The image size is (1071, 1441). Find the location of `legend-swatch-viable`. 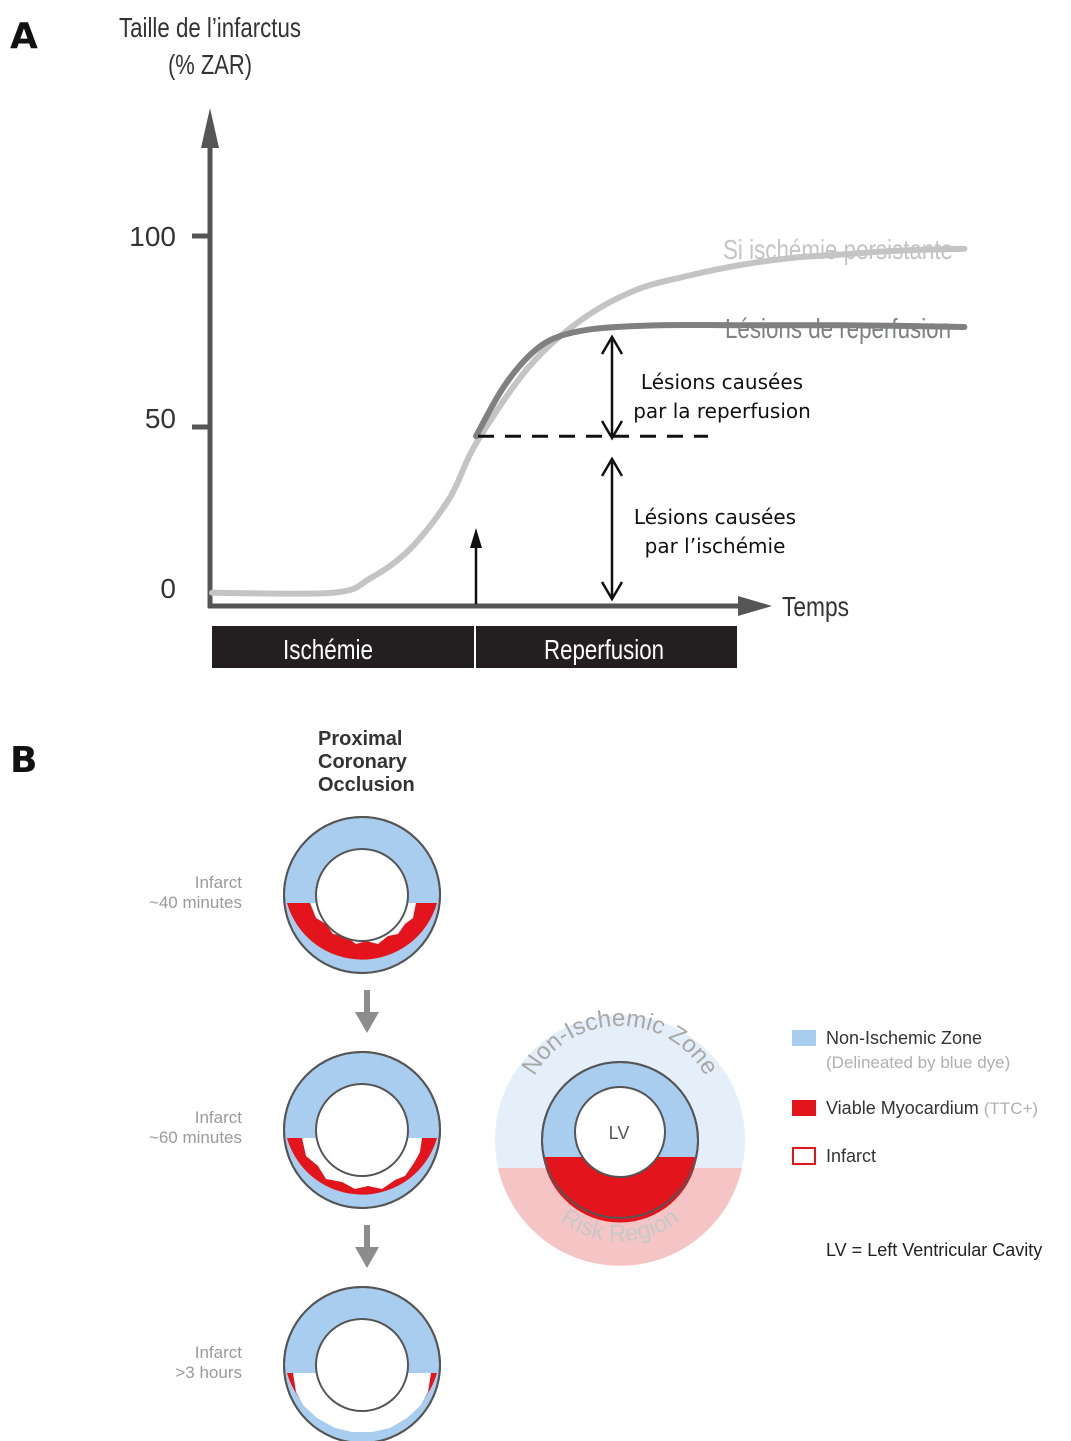

legend-swatch-viable is located at coordinates (804, 1108).